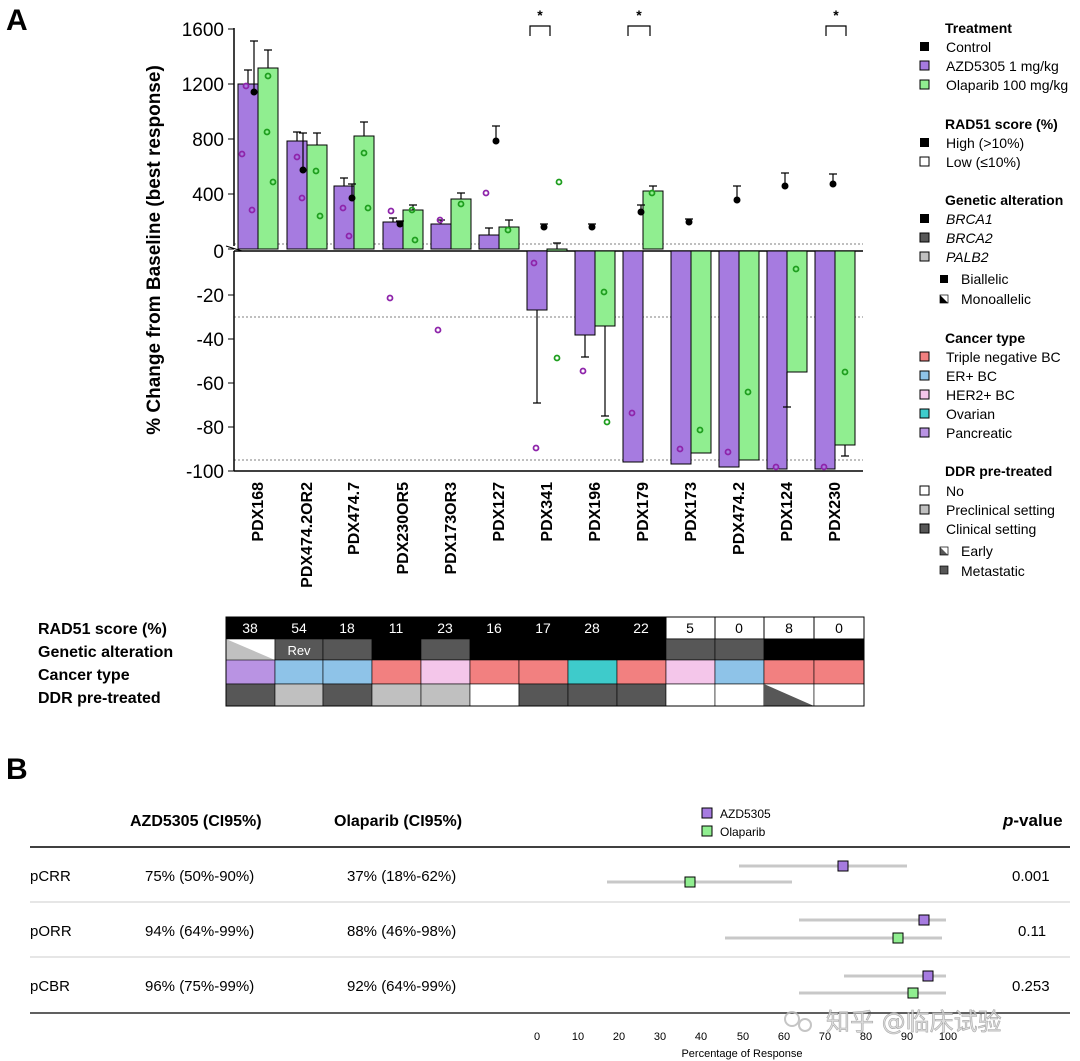 This screenshot has height=1061, width=1080. Describe the element at coordinates (208, 195) in the screenshot. I see `y-tick-label: 400` at that location.